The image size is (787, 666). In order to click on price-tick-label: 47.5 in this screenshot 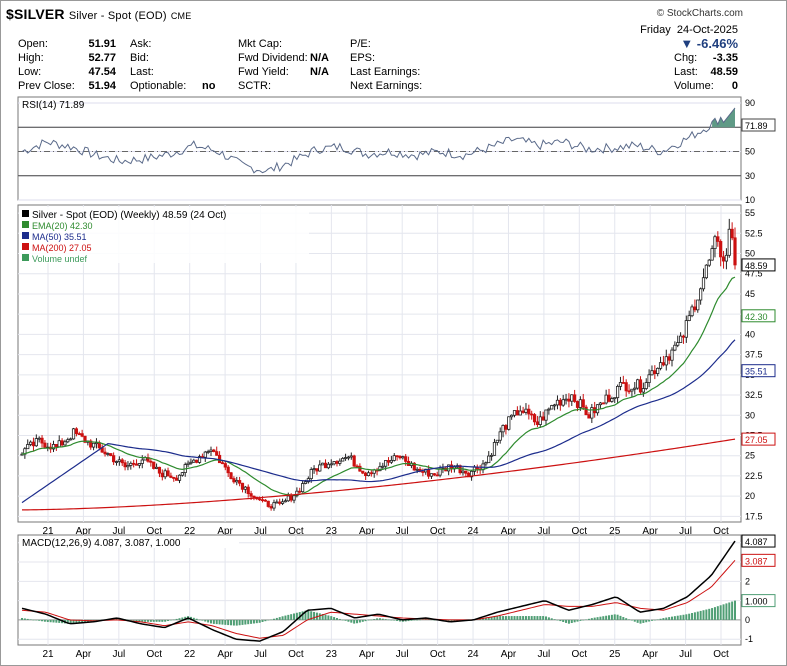, I will do `click(754, 274)`.